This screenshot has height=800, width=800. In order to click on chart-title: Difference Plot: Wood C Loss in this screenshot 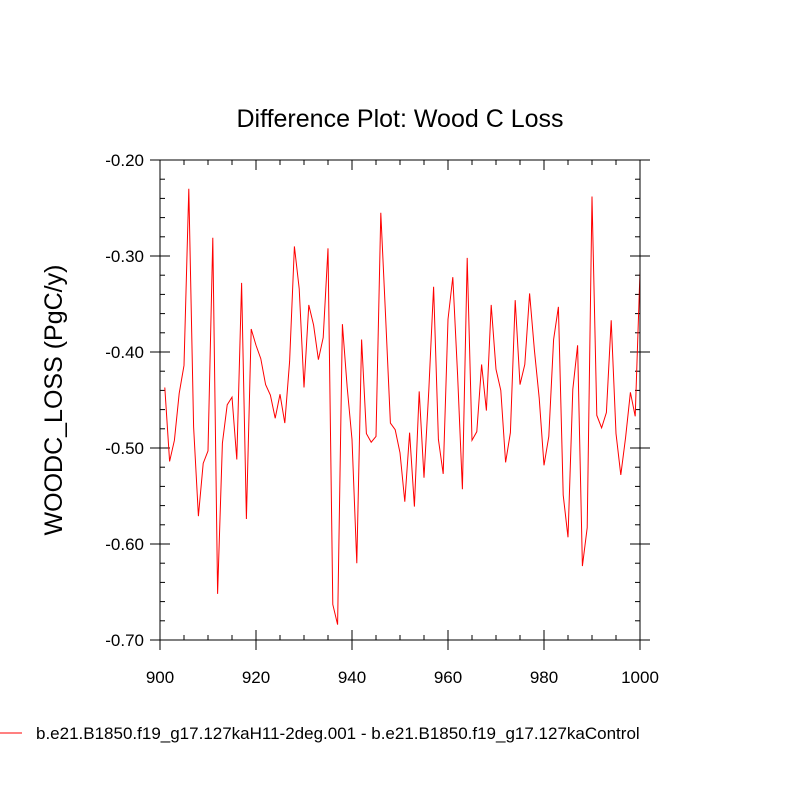, I will do `click(399, 119)`.